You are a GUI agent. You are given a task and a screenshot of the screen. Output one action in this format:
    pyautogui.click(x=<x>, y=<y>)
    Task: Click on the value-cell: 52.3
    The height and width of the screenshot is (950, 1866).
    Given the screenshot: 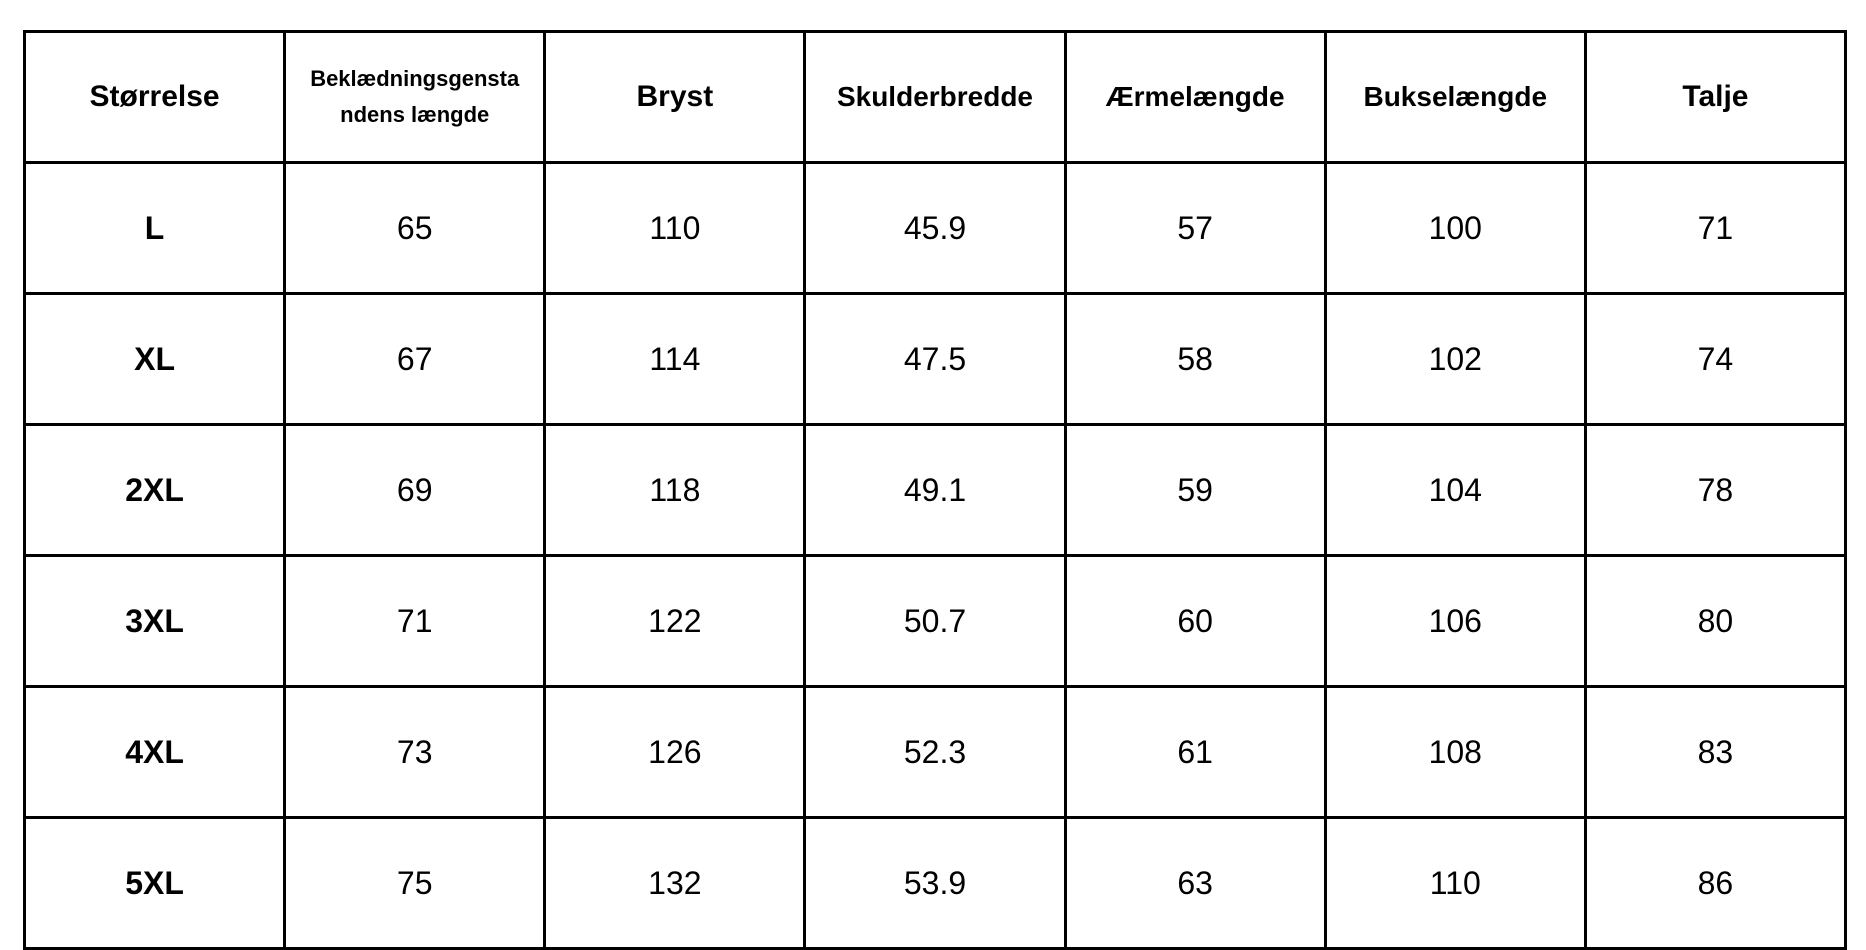 What is the action you would take?
    pyautogui.click(x=935, y=752)
    